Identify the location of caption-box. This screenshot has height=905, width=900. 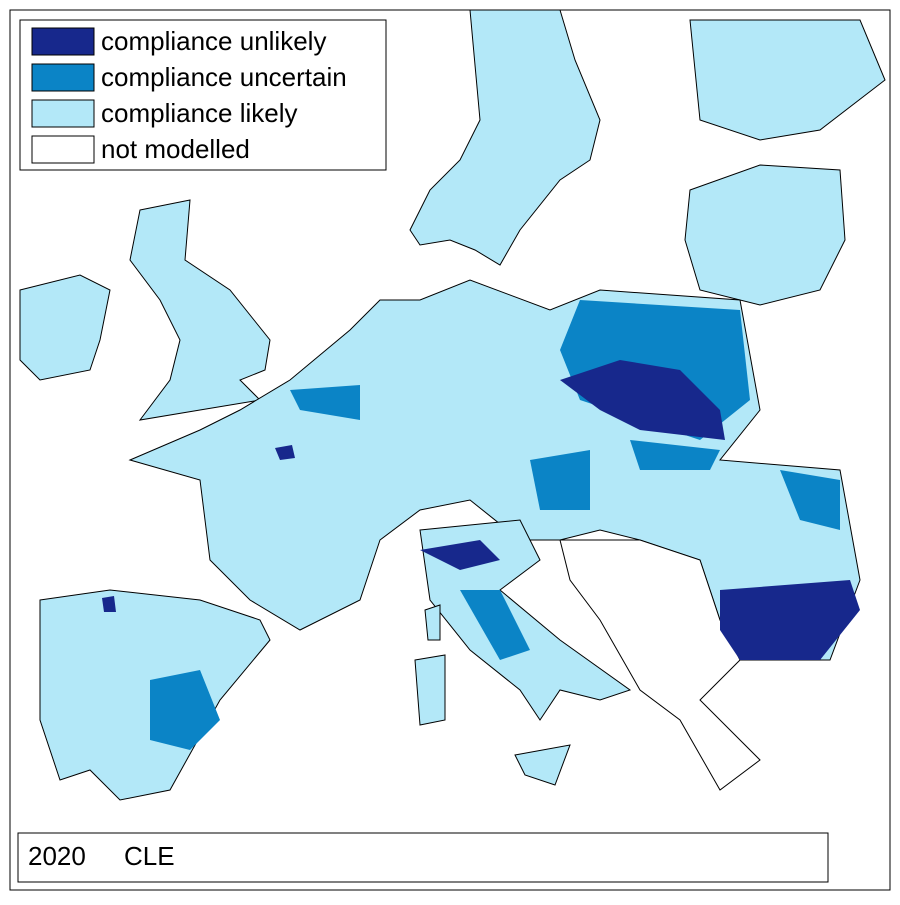
(423, 857).